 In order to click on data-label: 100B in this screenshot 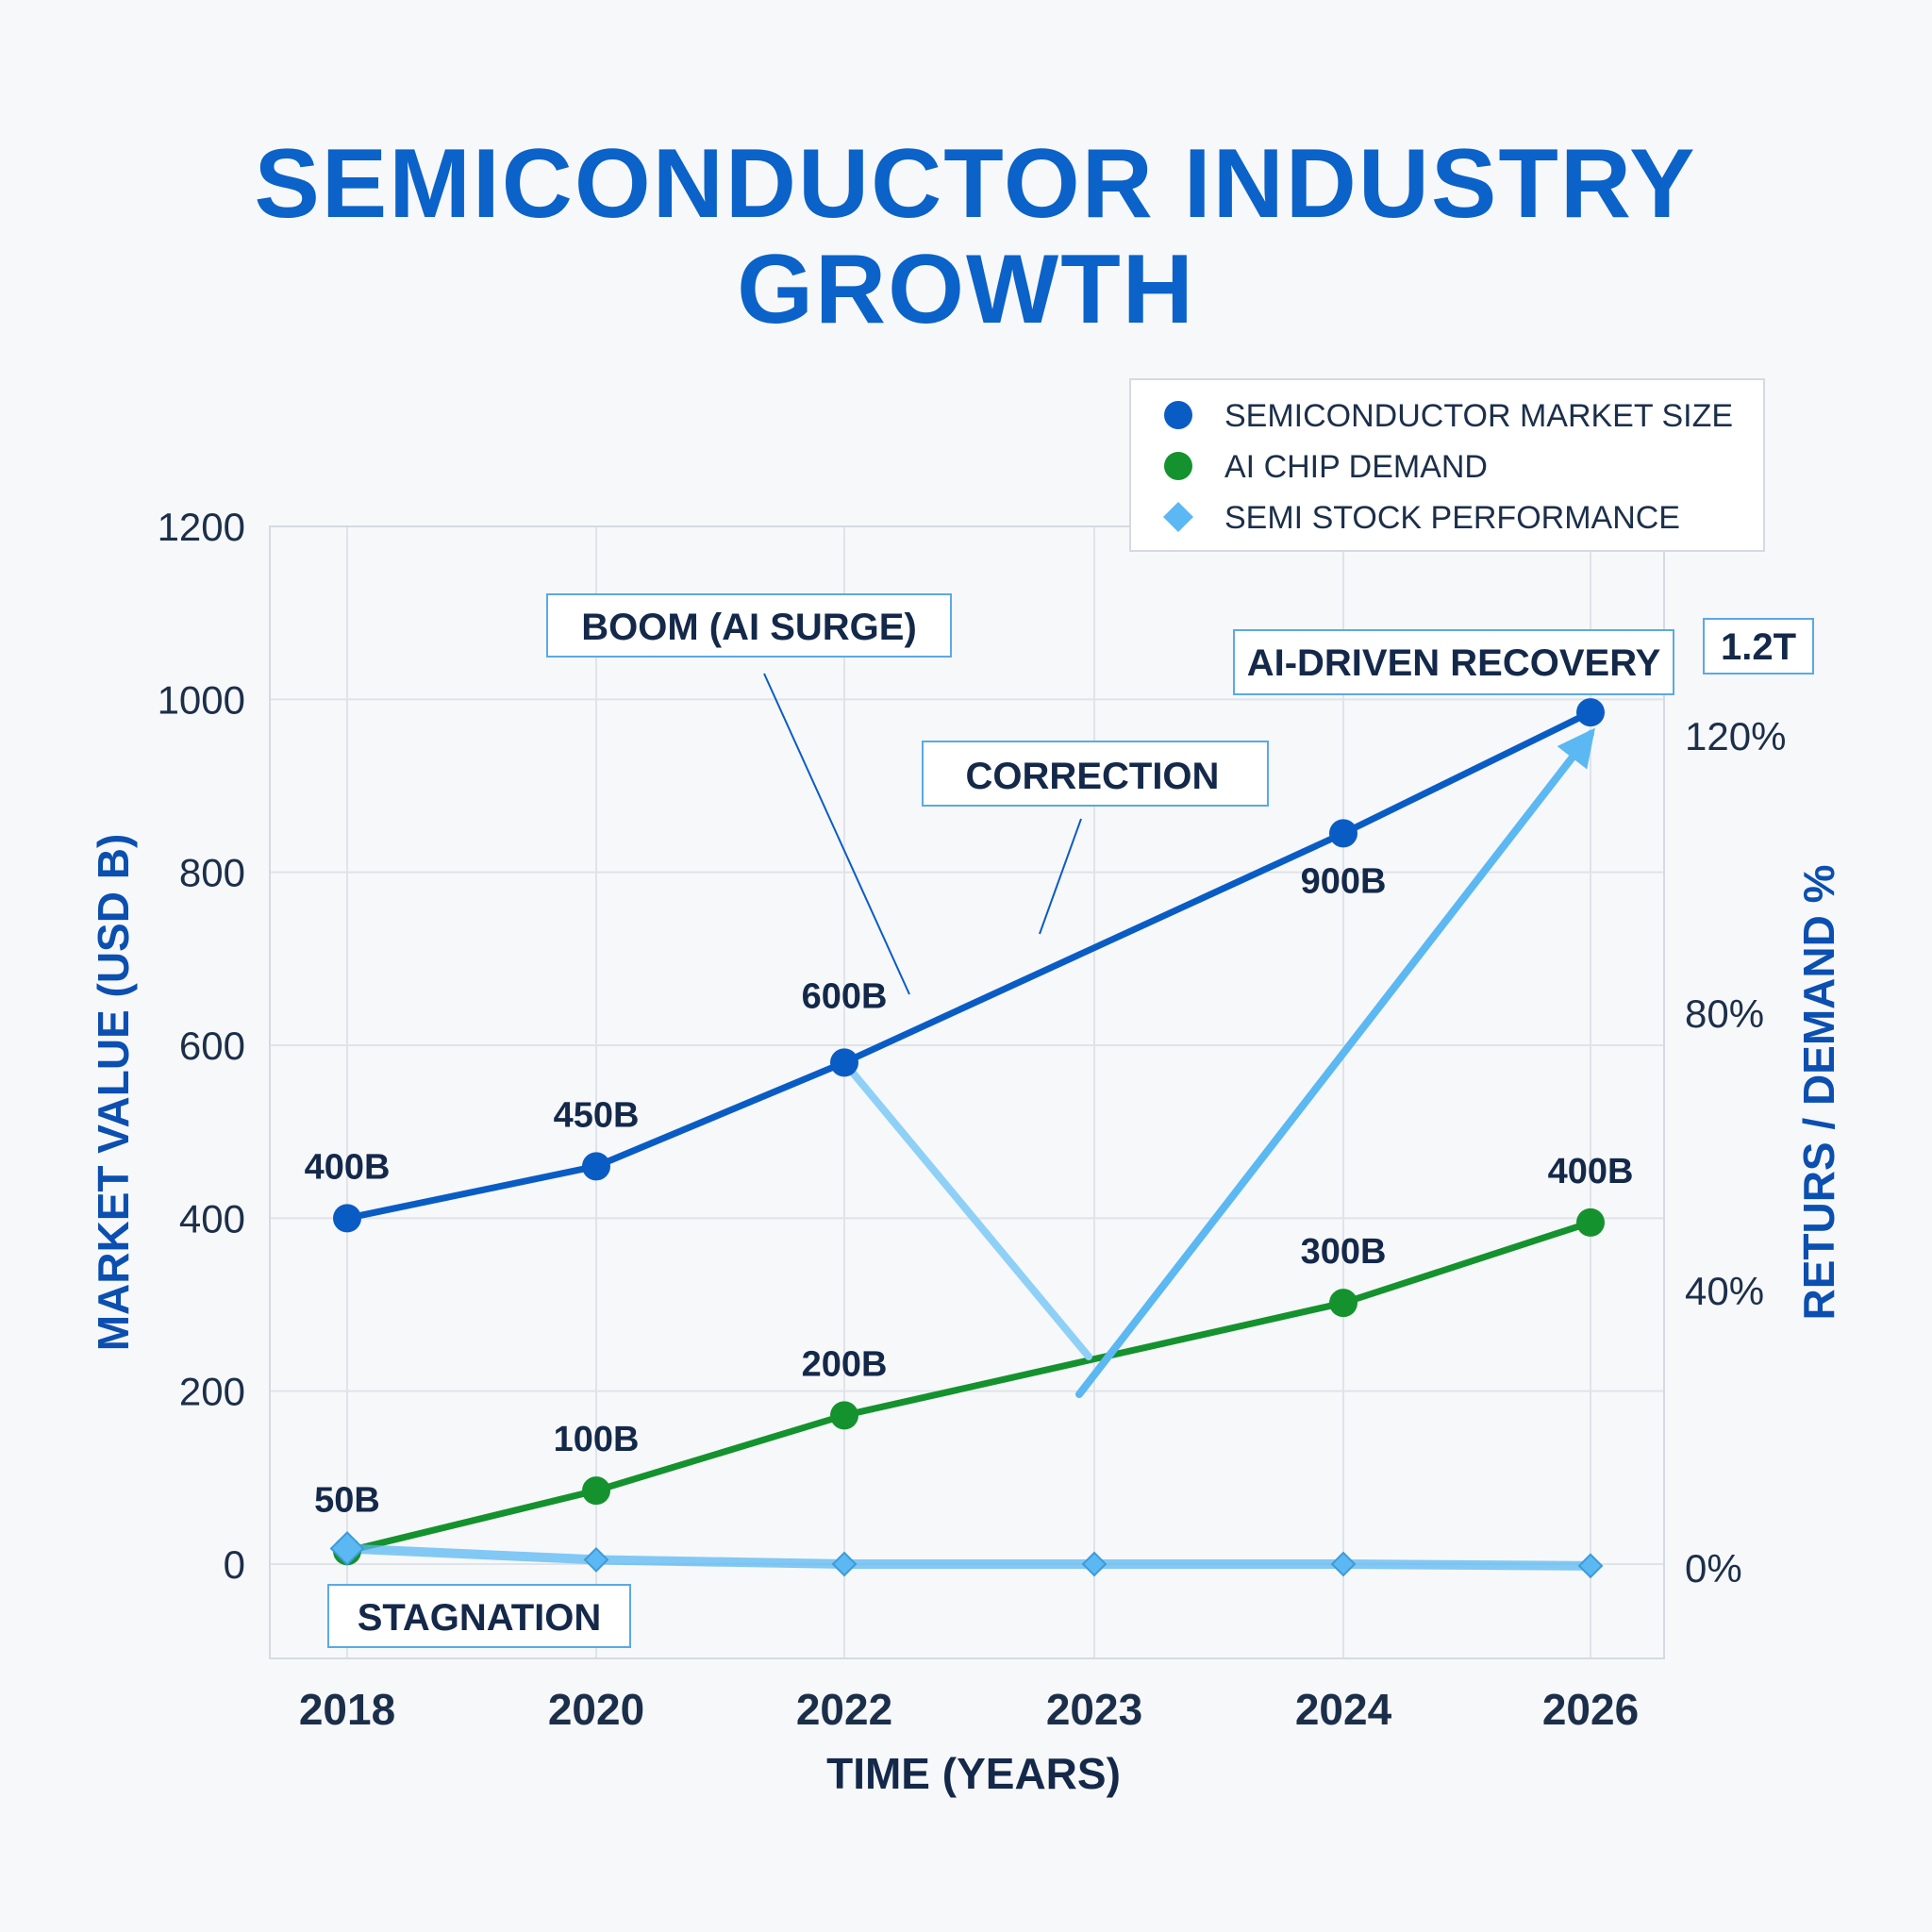, I will do `click(597, 1439)`.